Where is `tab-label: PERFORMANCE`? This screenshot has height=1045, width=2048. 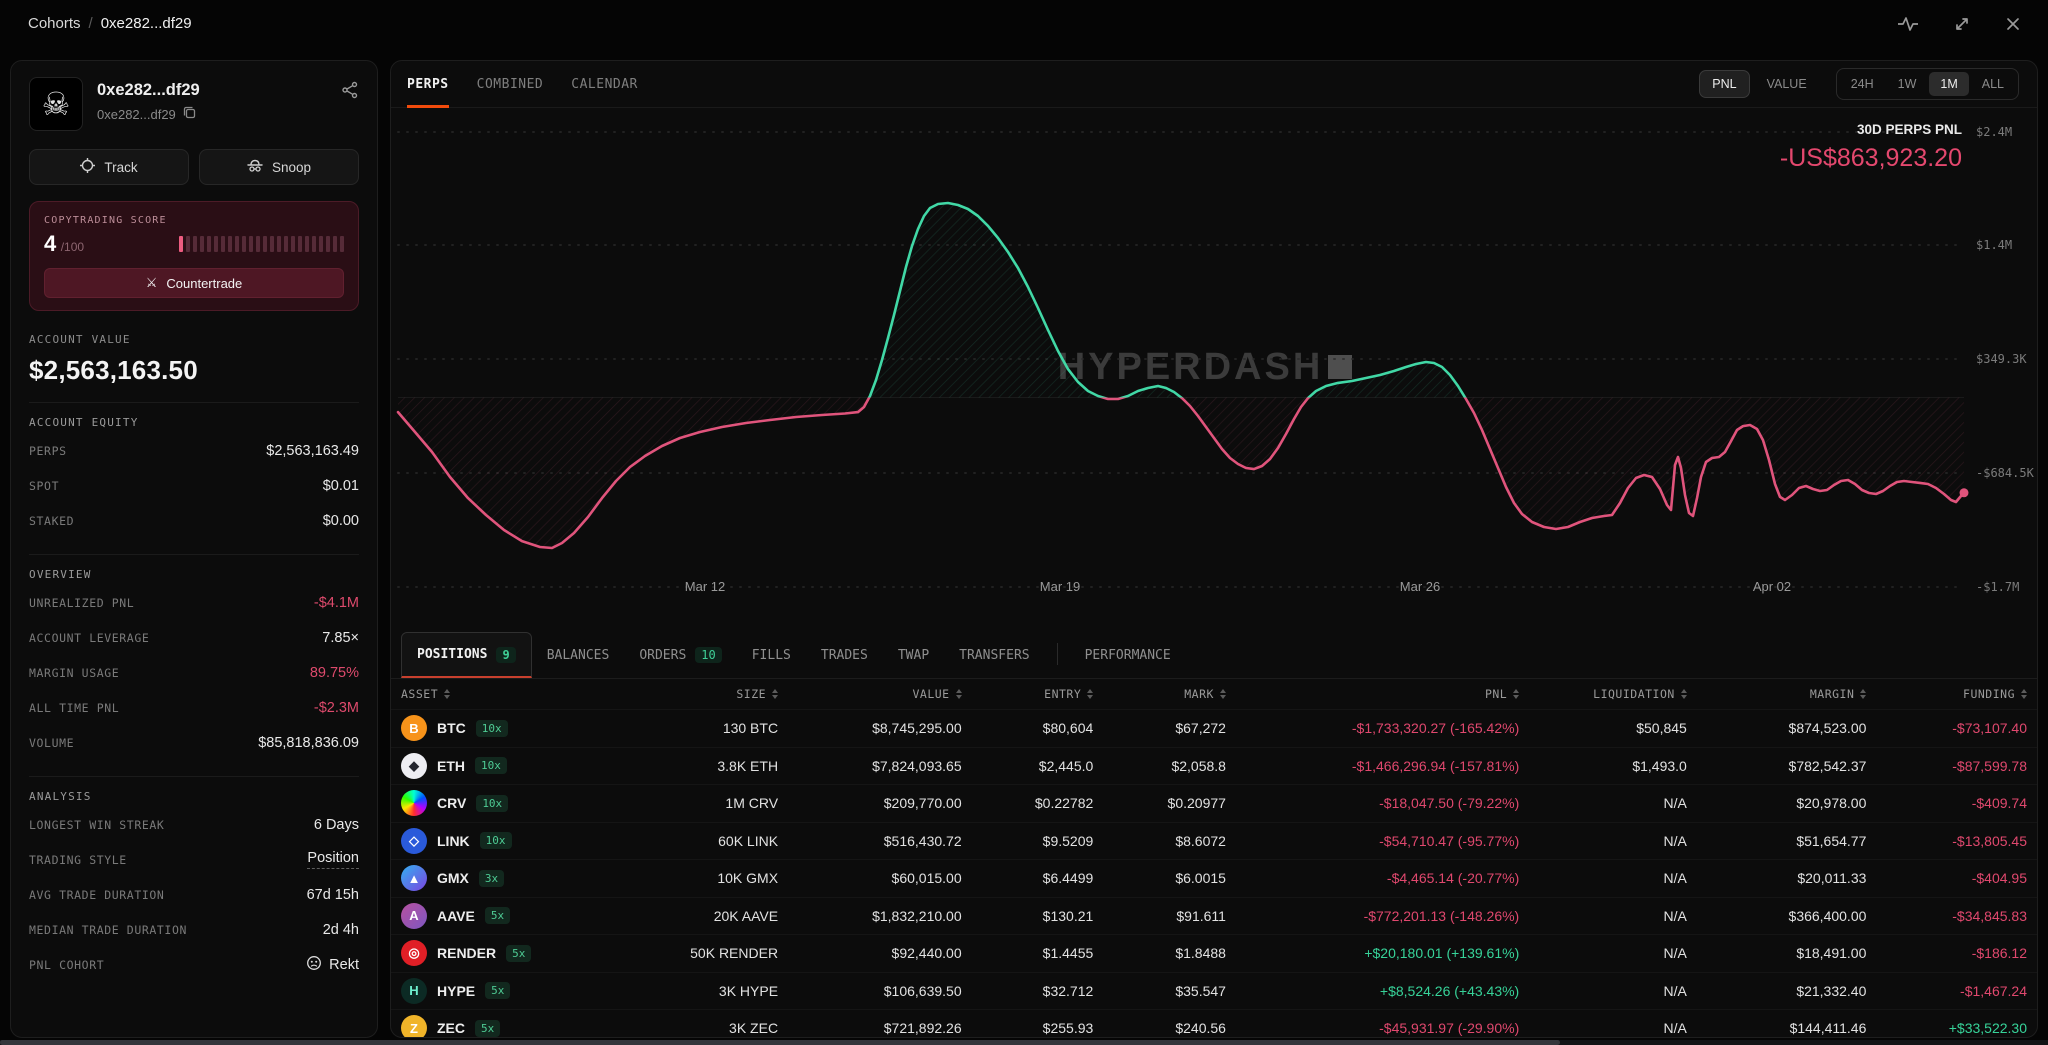 tab-label: PERFORMANCE is located at coordinates (1127, 655).